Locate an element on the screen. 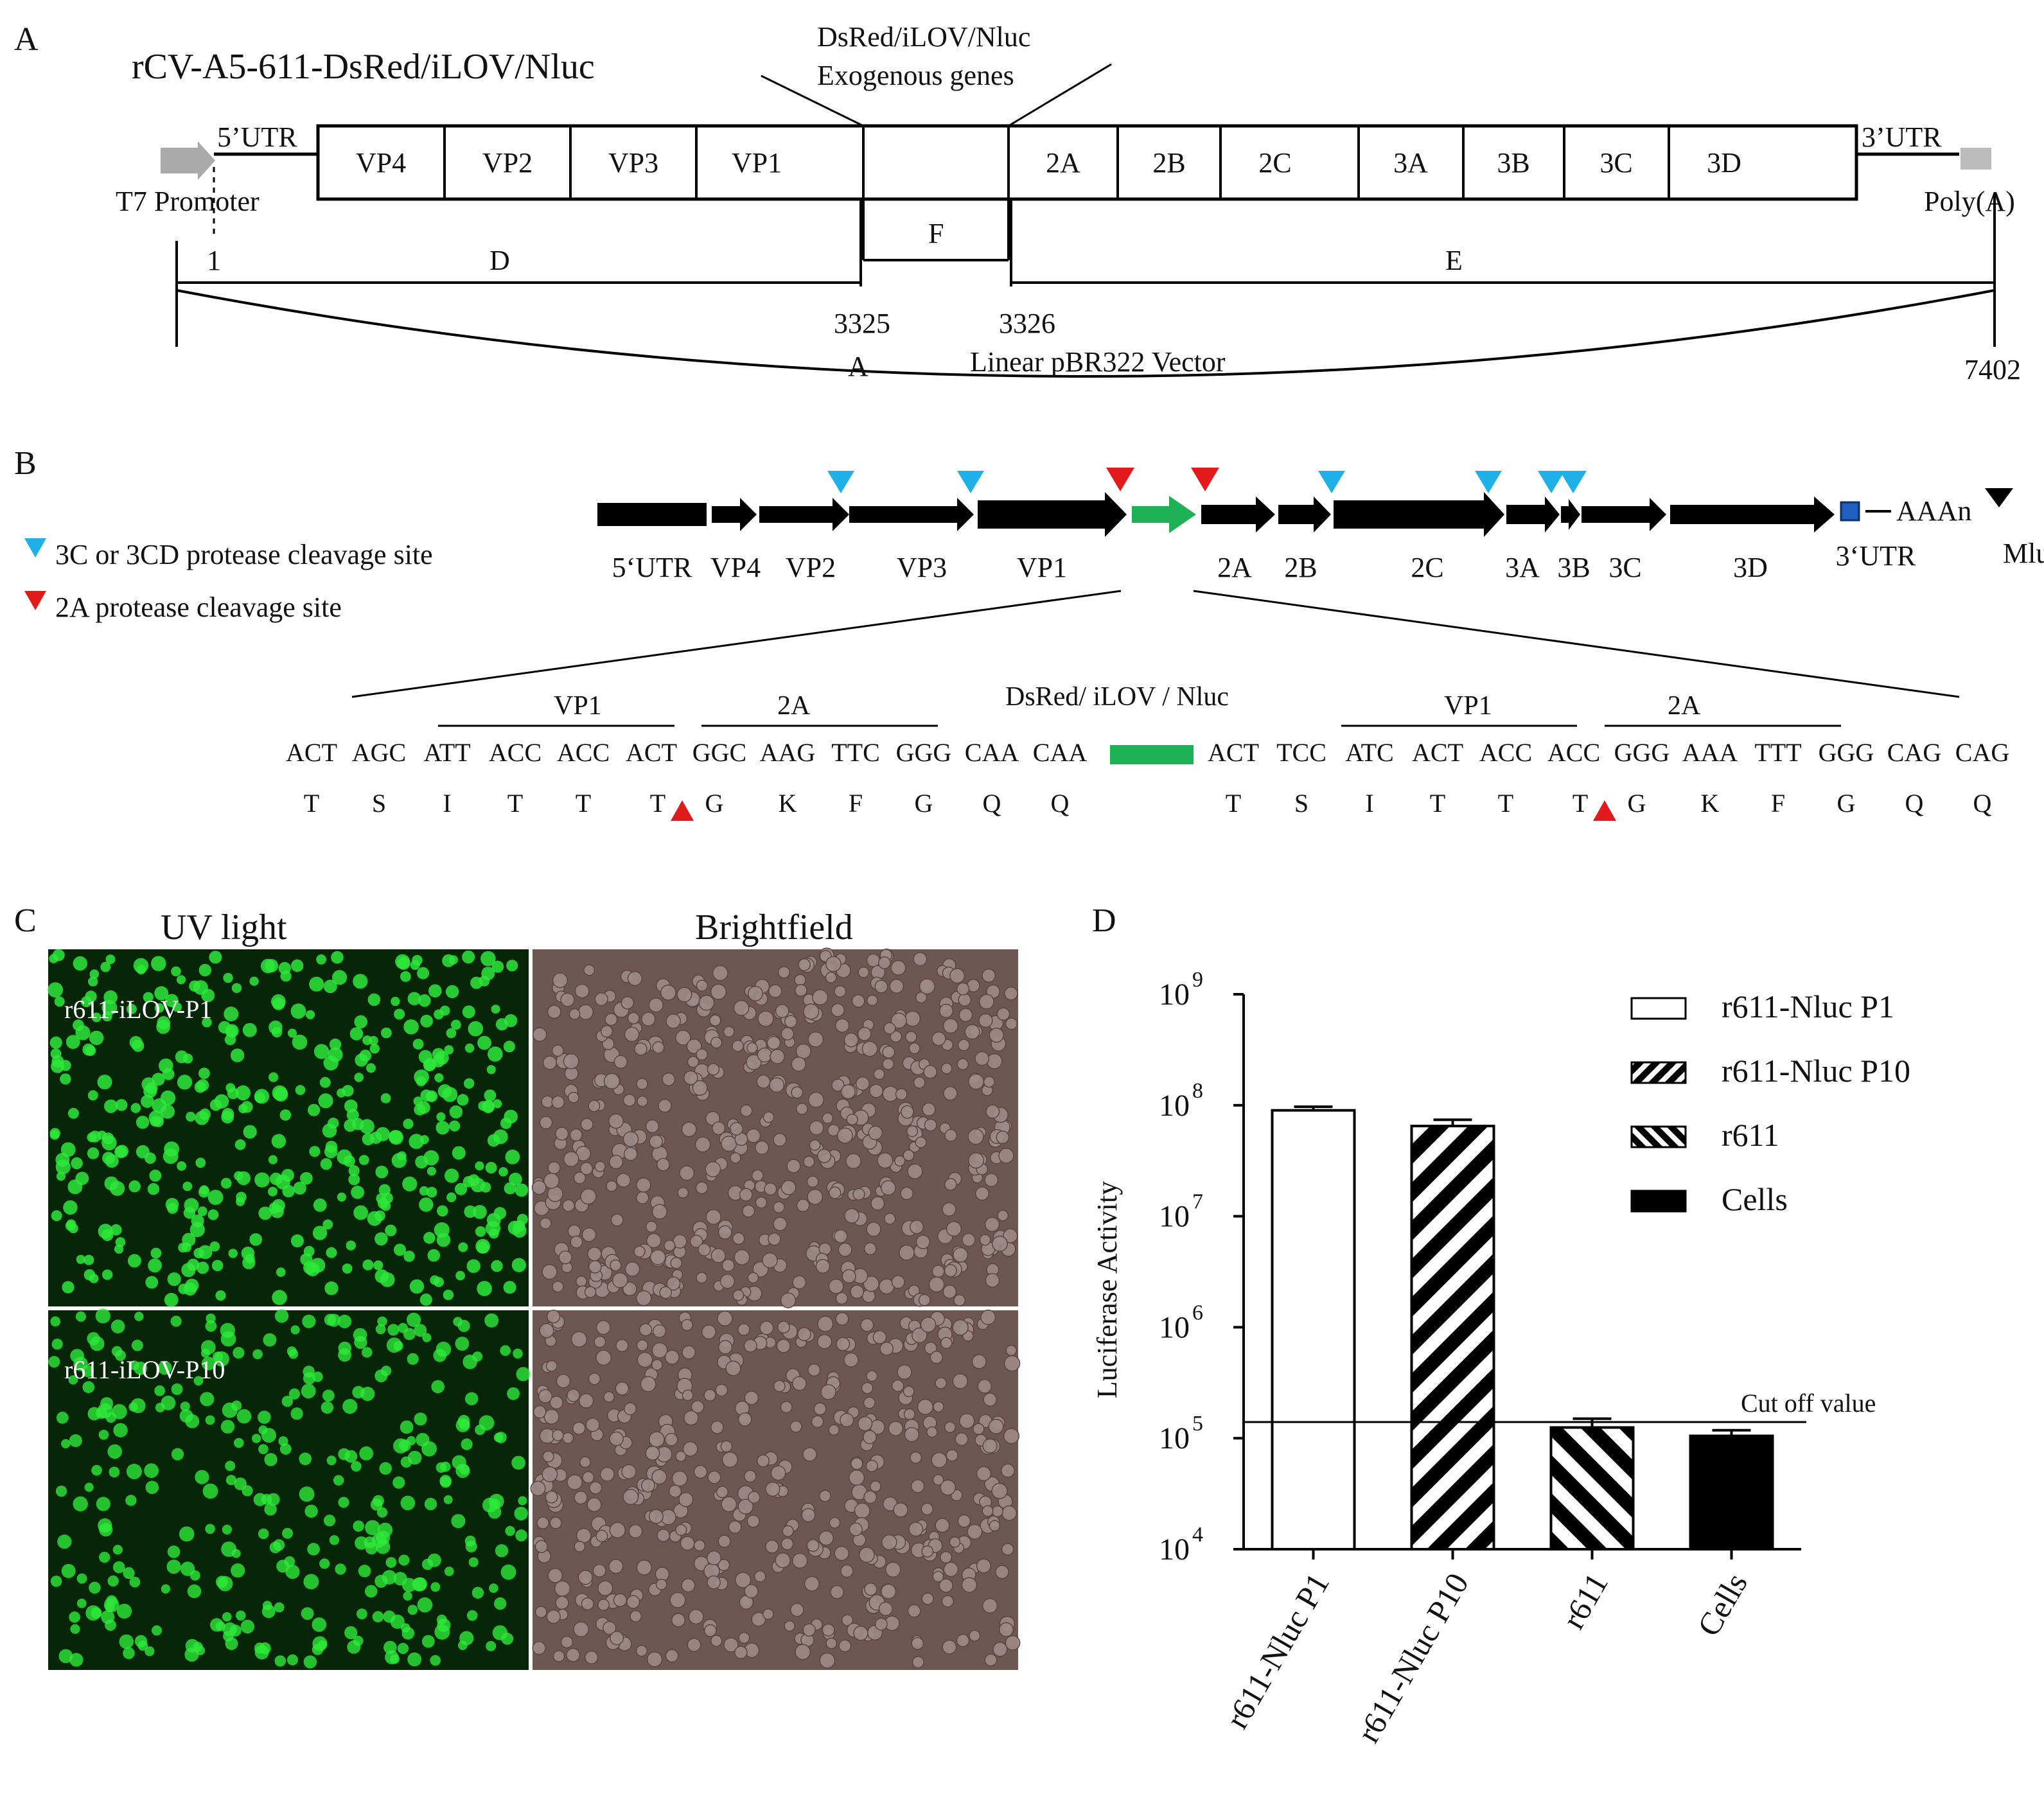  legend-2a-marker is located at coordinates (35, 600).